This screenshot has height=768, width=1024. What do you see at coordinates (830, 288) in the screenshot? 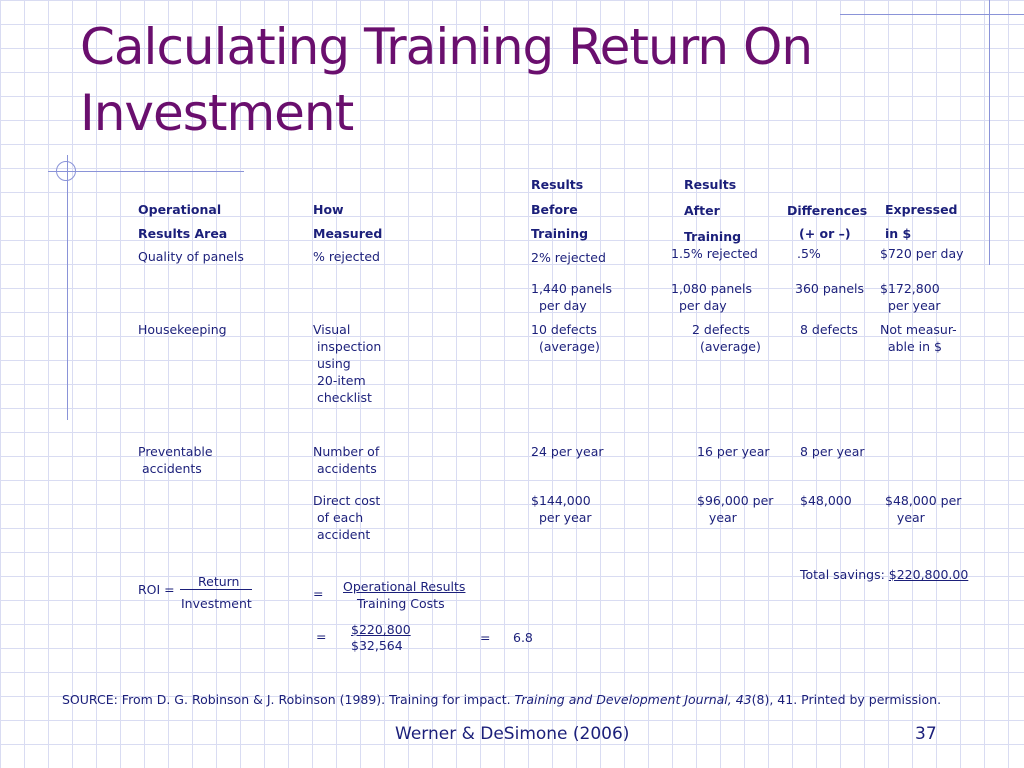
I see `cell-quality-diff-2: 360 panels` at bounding box center [830, 288].